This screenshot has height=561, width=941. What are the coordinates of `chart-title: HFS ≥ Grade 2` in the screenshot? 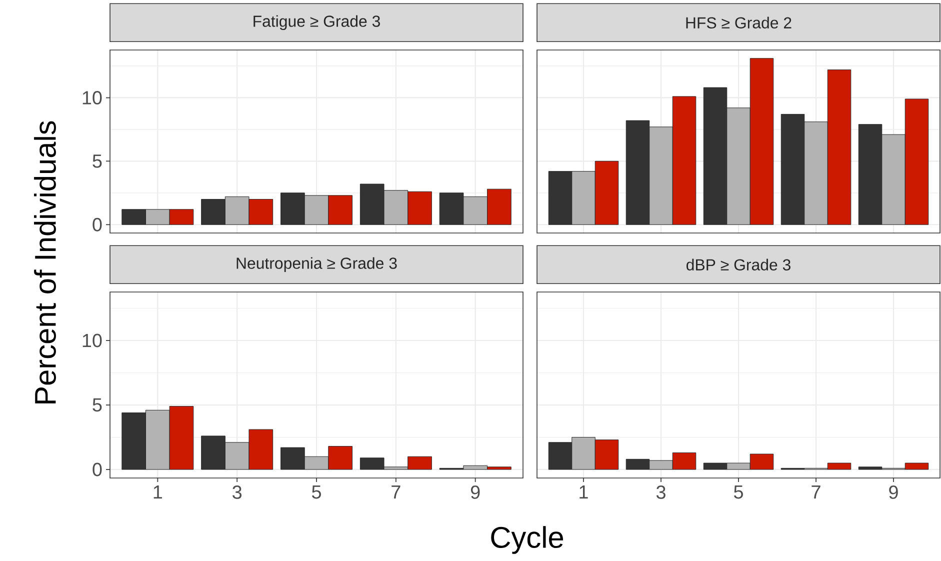 It's located at (739, 22).